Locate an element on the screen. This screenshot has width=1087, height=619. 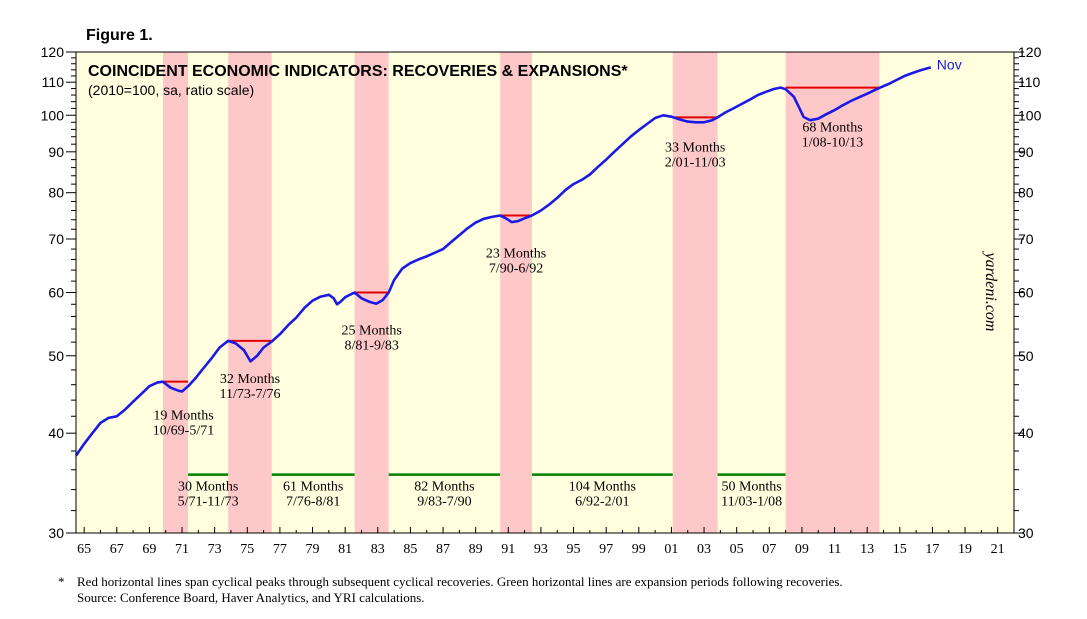
x-tick-label: 87 is located at coordinates (443, 549).